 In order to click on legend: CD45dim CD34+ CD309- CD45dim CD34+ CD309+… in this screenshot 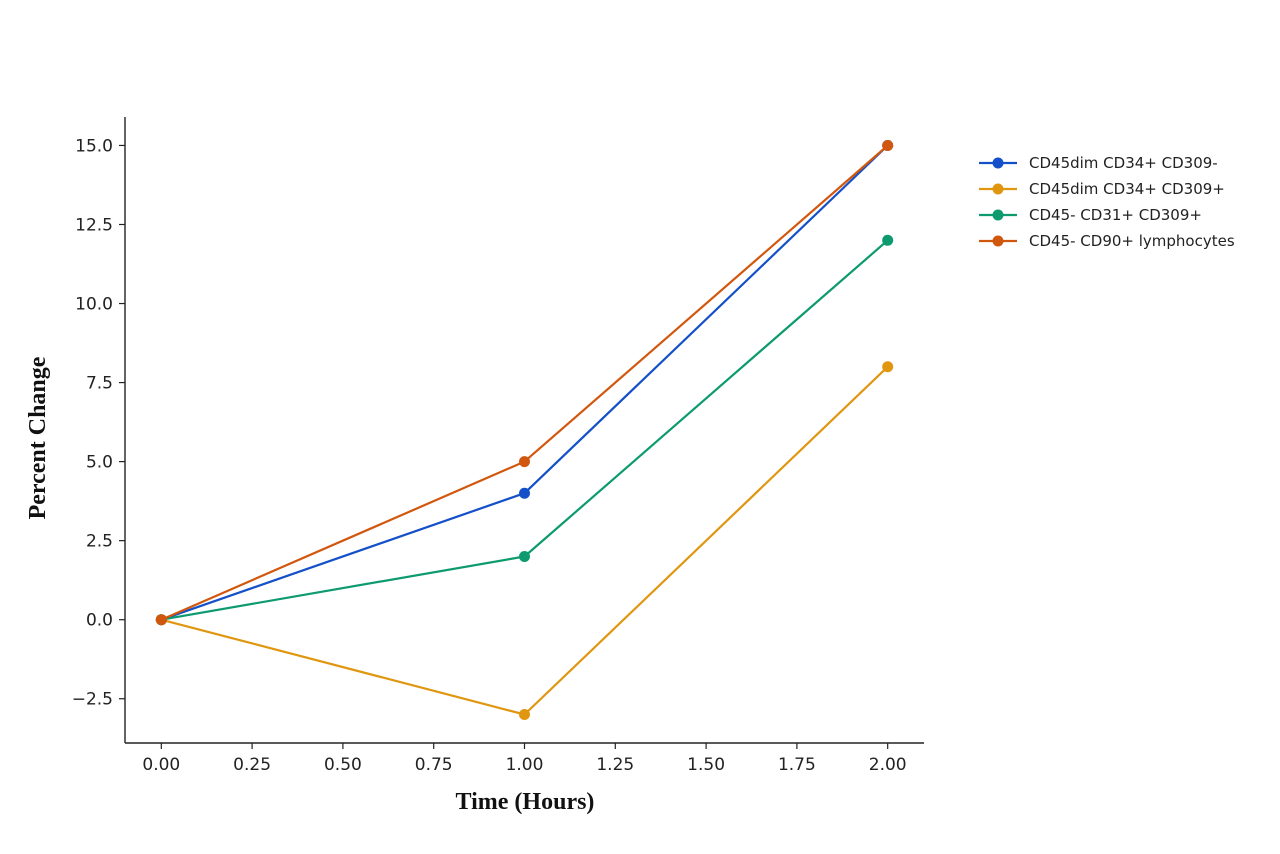, I will do `click(1107, 202)`.